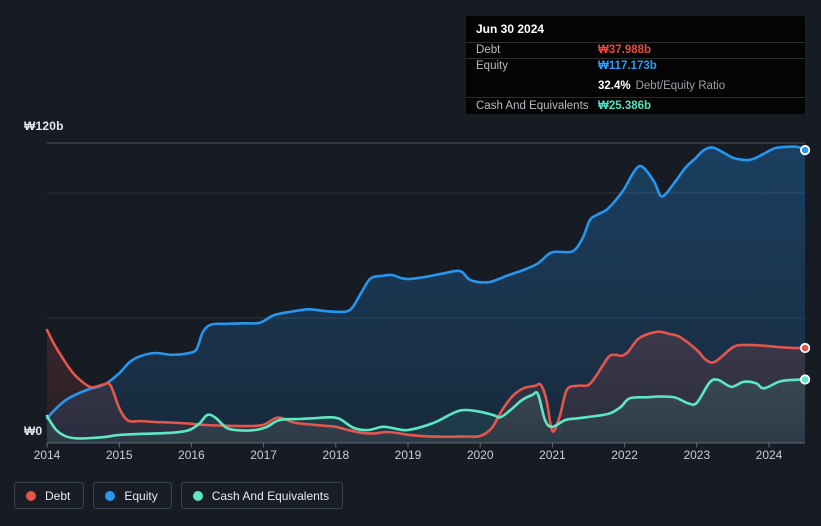 This screenshot has width=821, height=526. Describe the element at coordinates (532, 105) in the screenshot. I see `tooltip-cash-label: Cash And Equivalents` at that location.